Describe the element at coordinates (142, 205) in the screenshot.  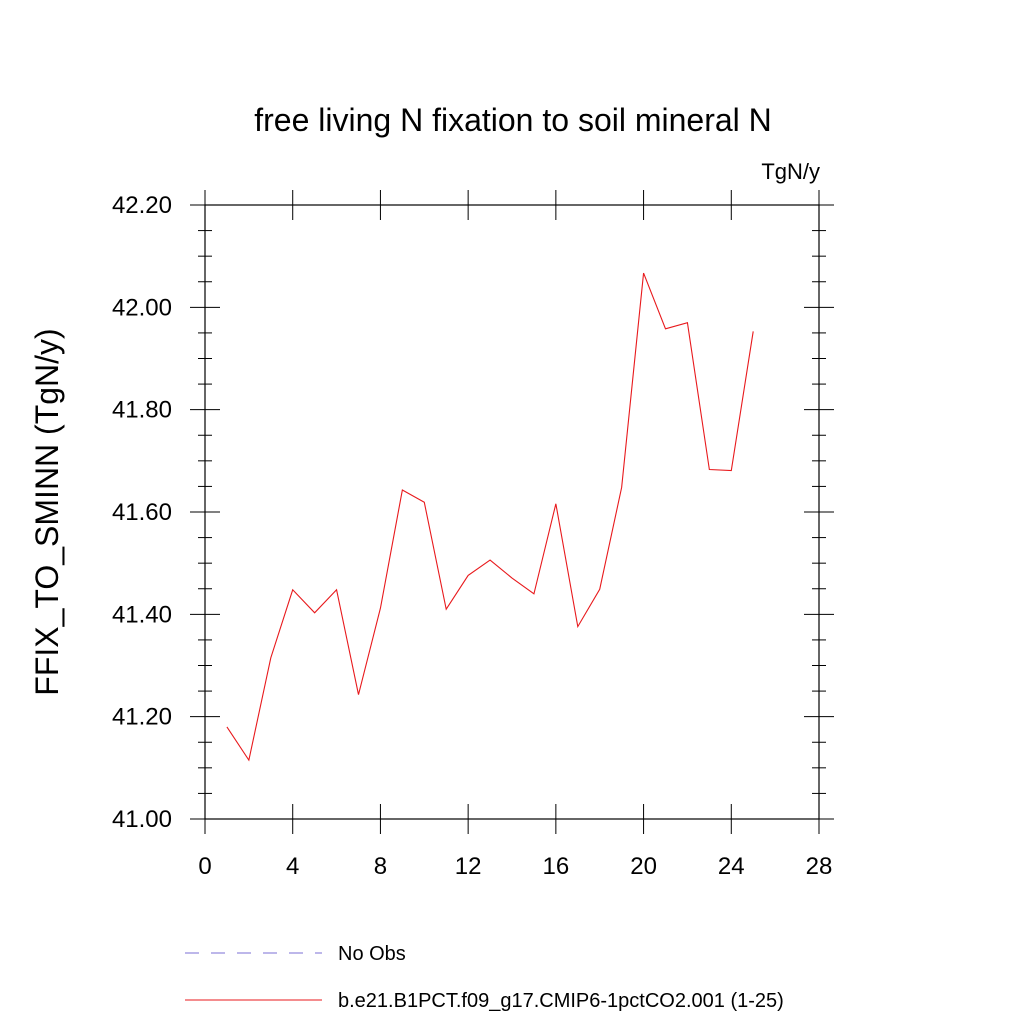
I see `y-tick-label: 42.20` at that location.